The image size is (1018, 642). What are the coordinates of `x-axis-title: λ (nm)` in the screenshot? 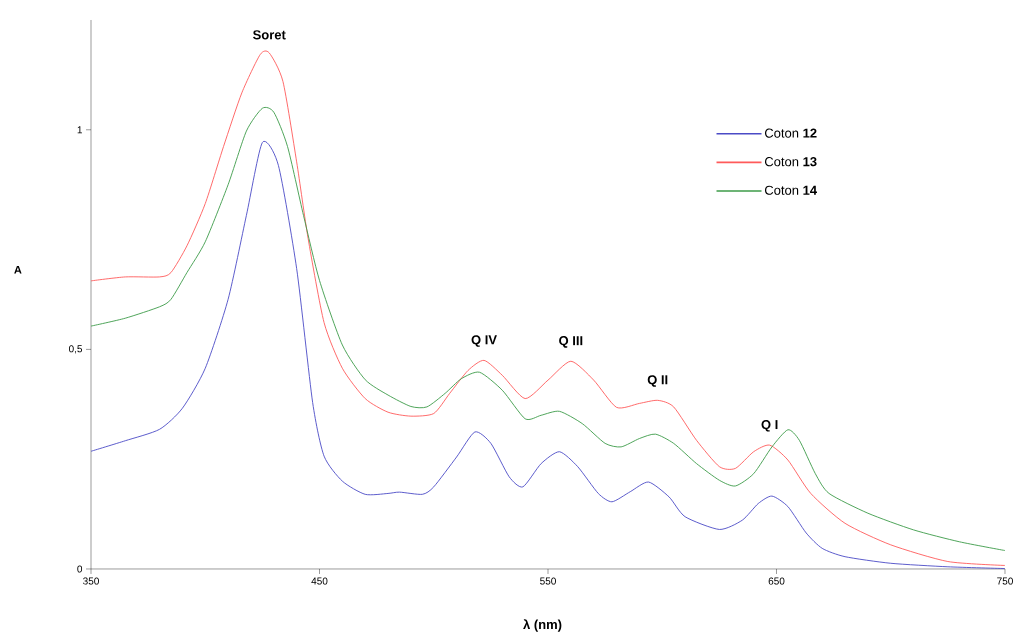 It's located at (542, 625).